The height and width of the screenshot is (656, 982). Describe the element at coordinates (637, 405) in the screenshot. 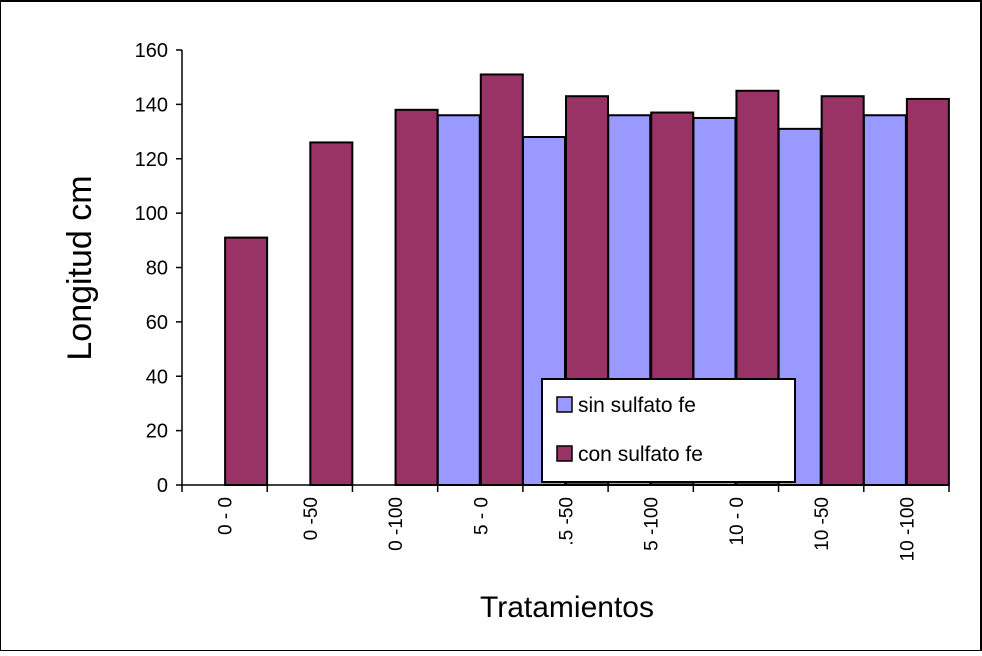

I see `legend-label-sin: sin sulfato fe` at that location.